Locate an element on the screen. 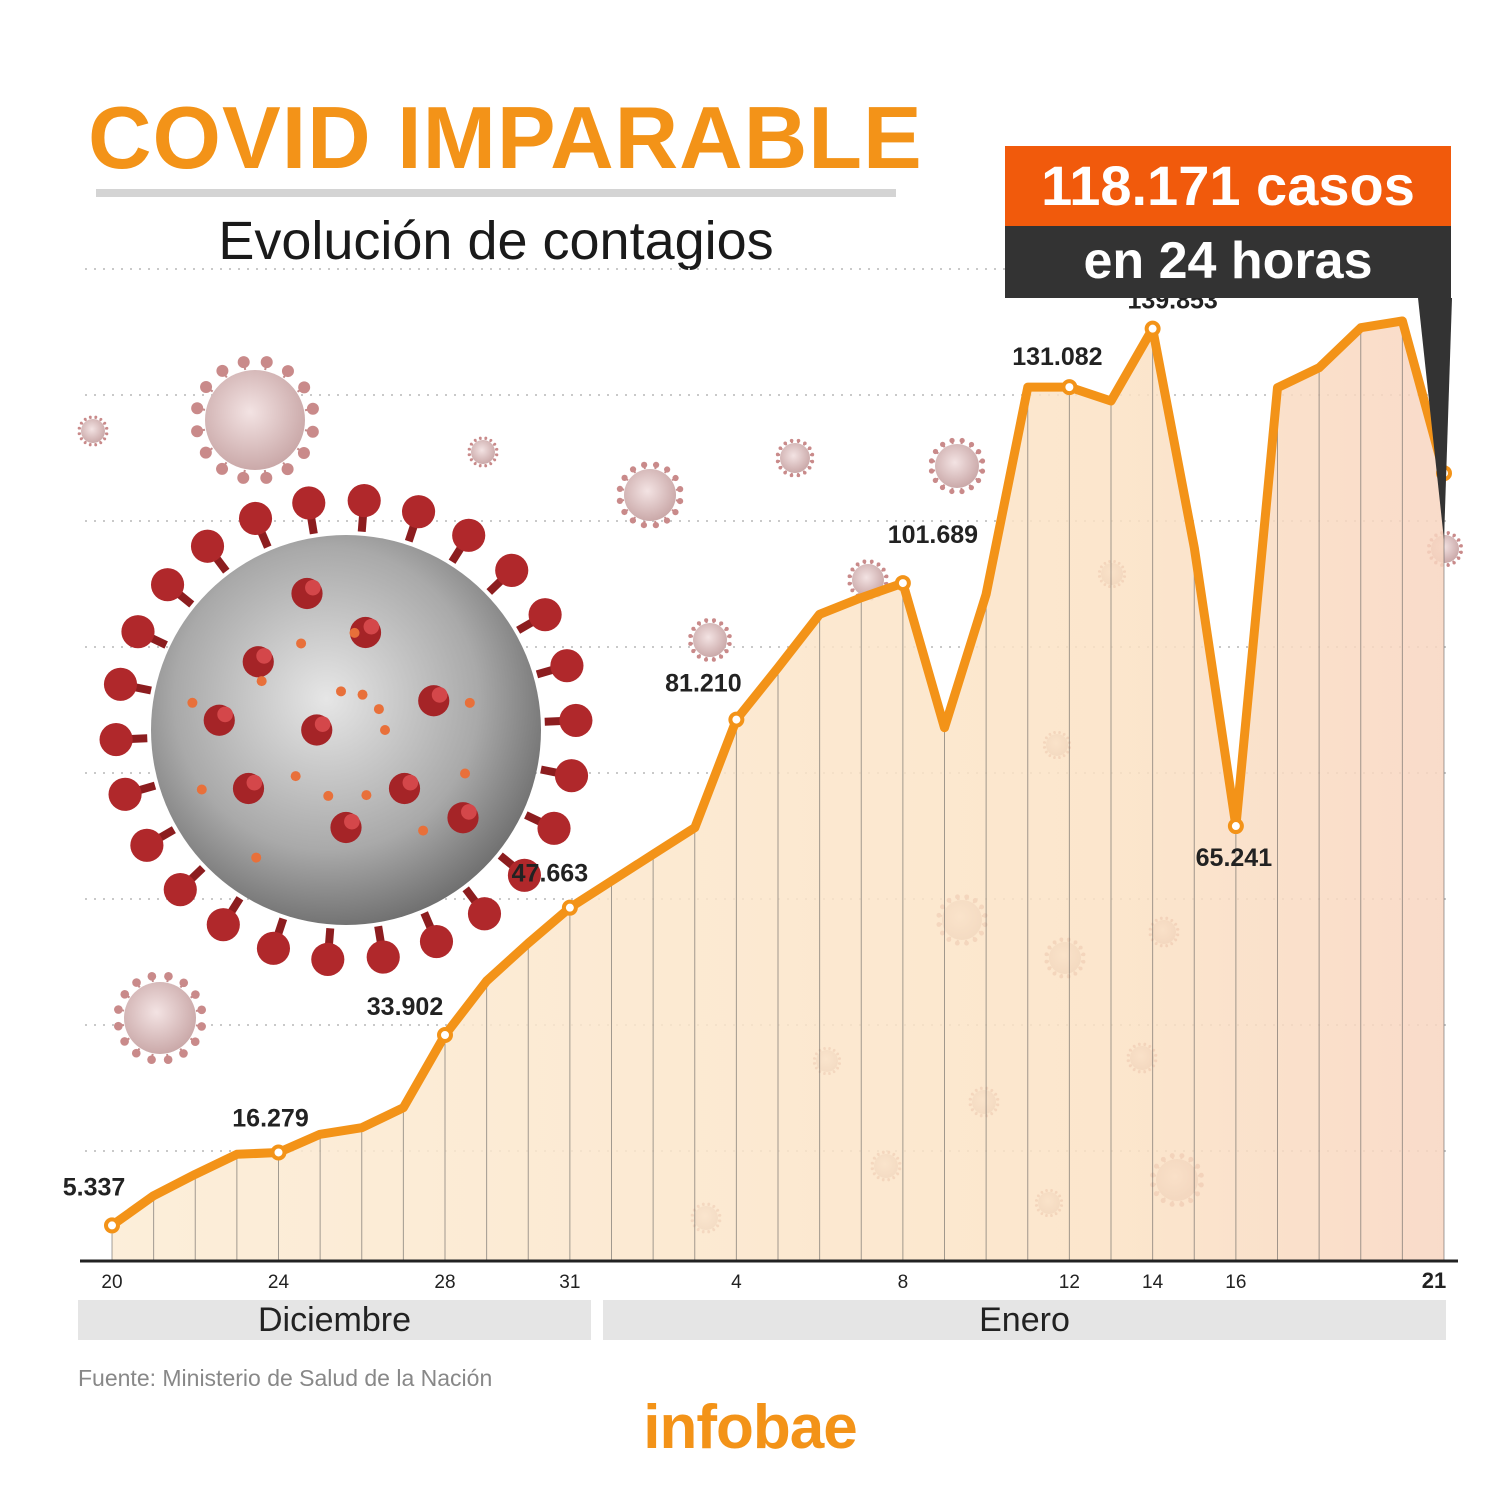  data-label: 101.689 is located at coordinates (933, 535).